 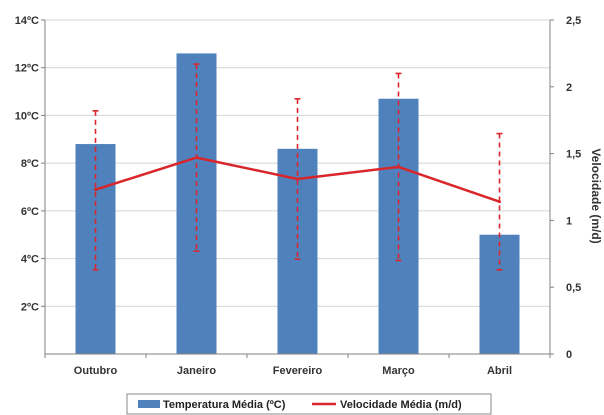 I want to click on left-tick-label: 10ºC, so click(x=27, y=116).